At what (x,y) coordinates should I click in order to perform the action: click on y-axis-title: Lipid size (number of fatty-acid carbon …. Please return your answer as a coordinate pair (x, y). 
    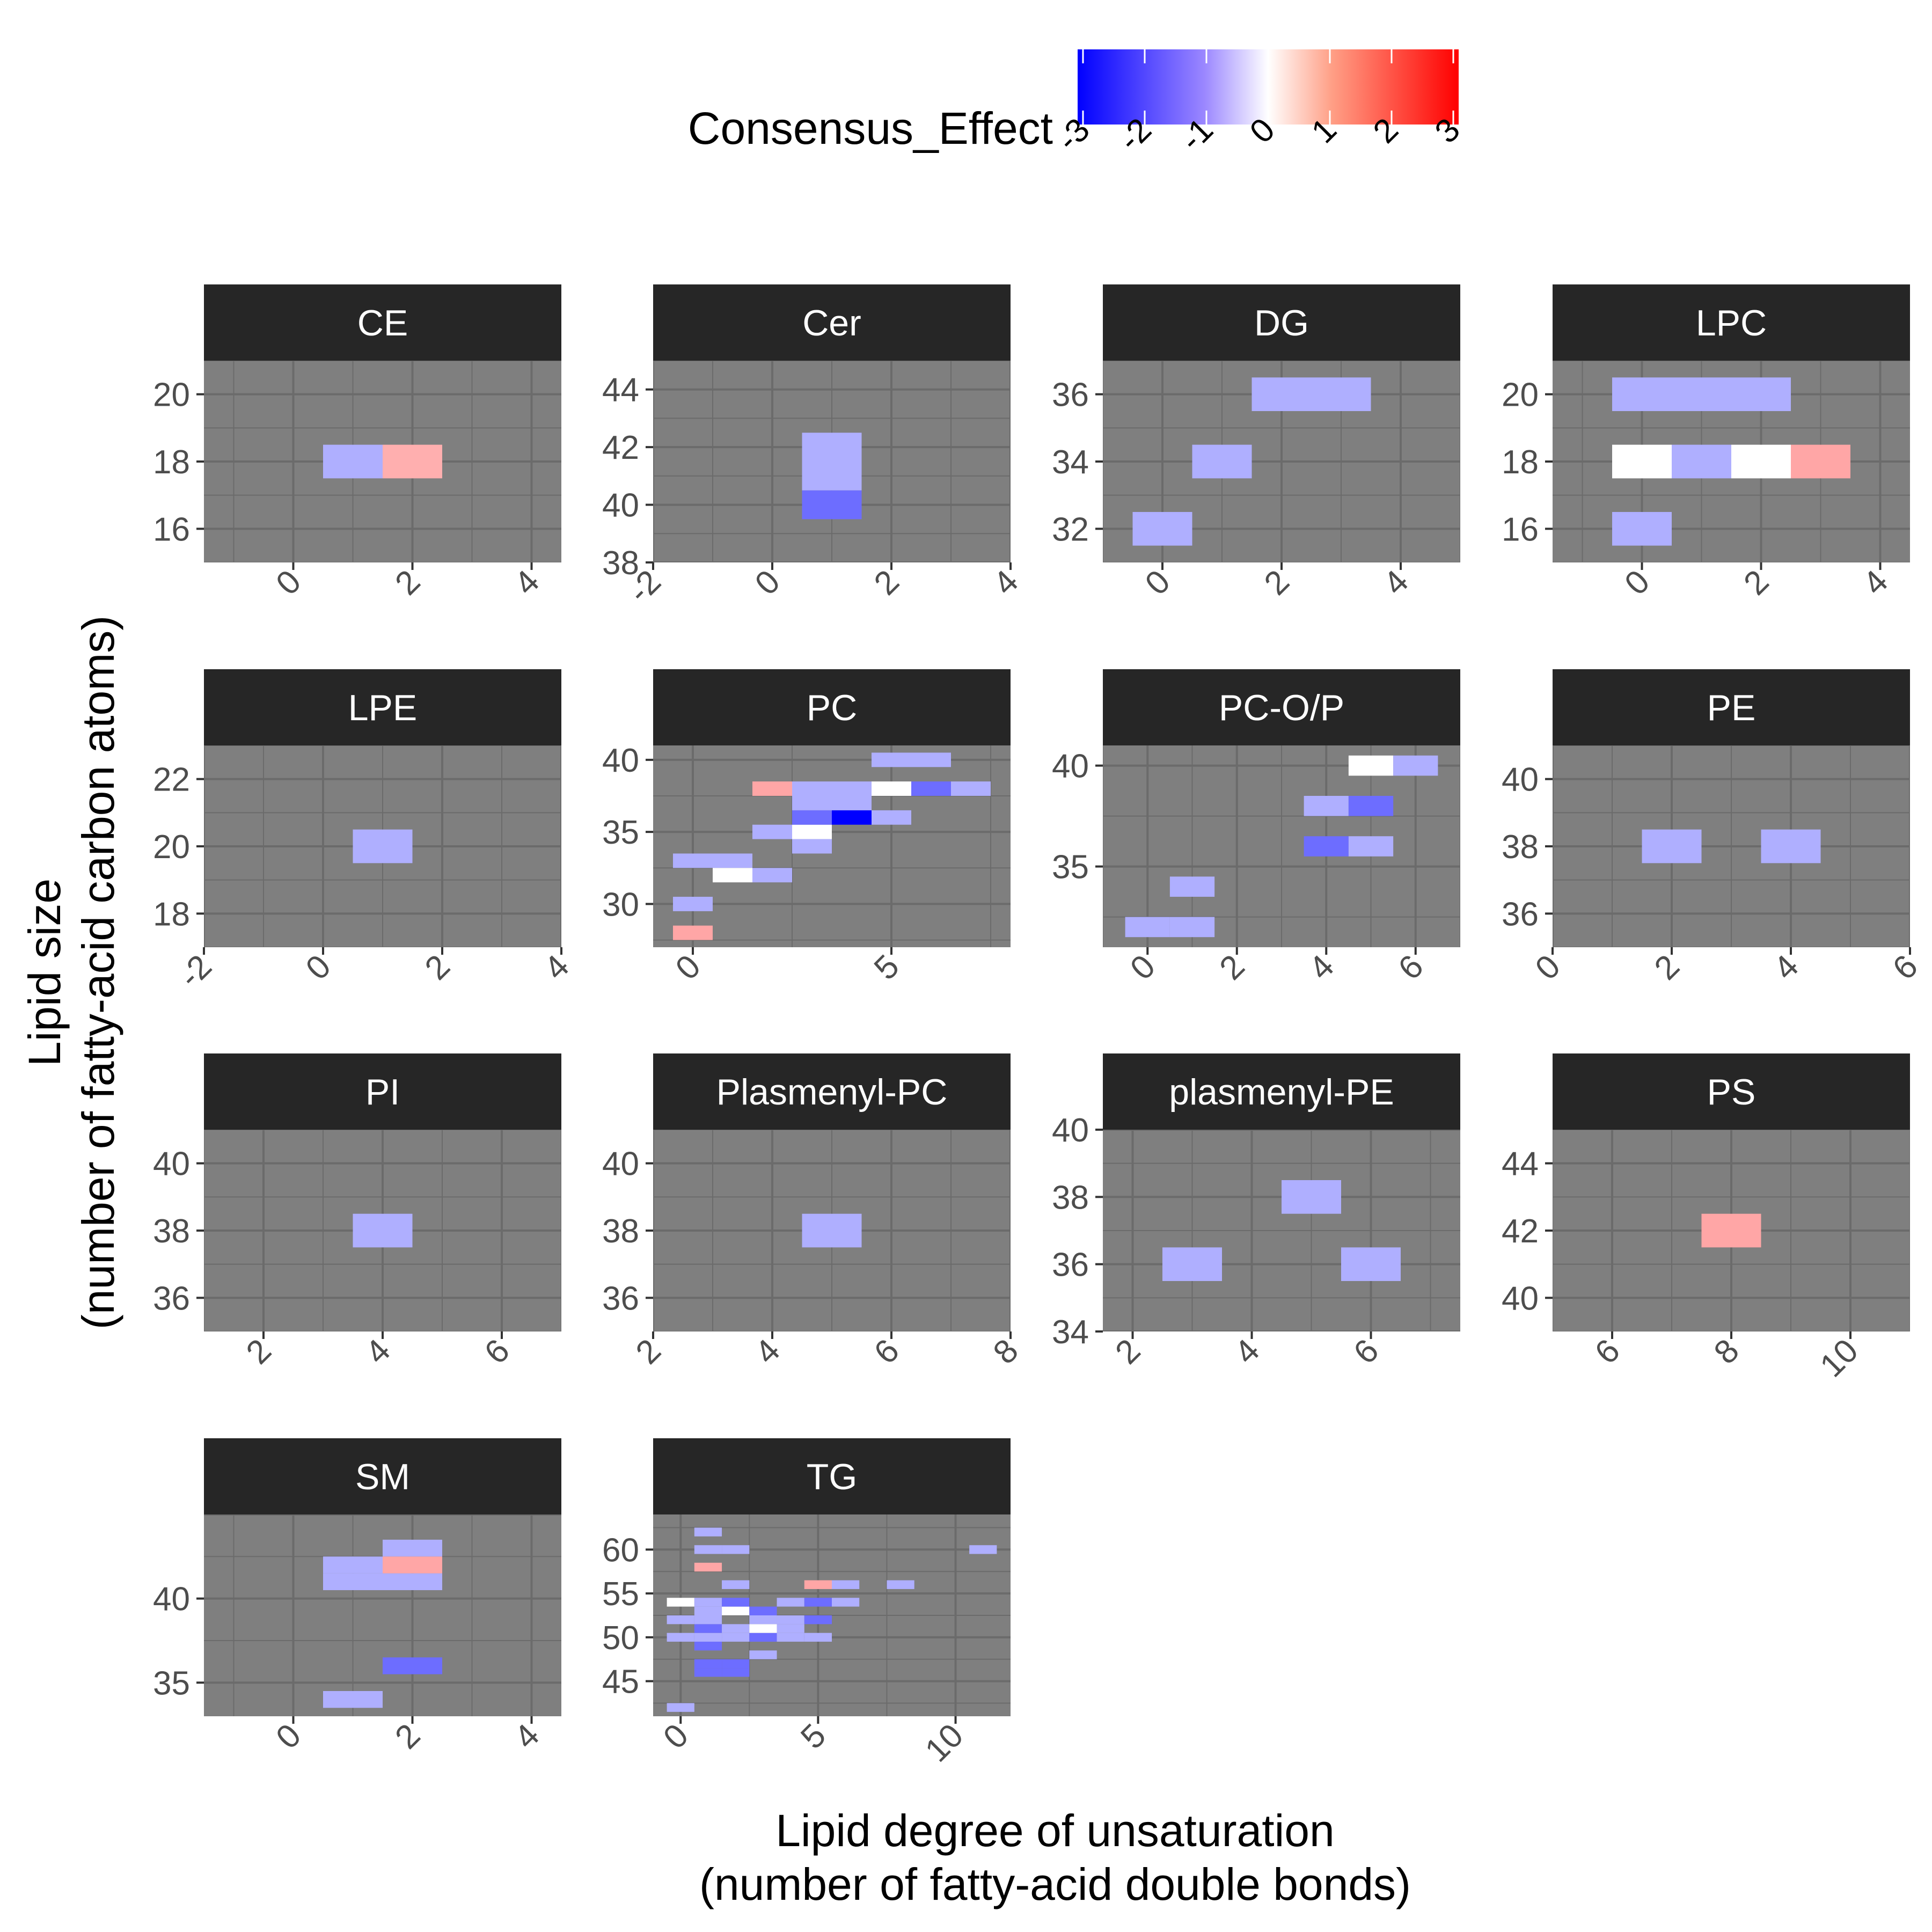
    Looking at the image, I should click on (71, 973).